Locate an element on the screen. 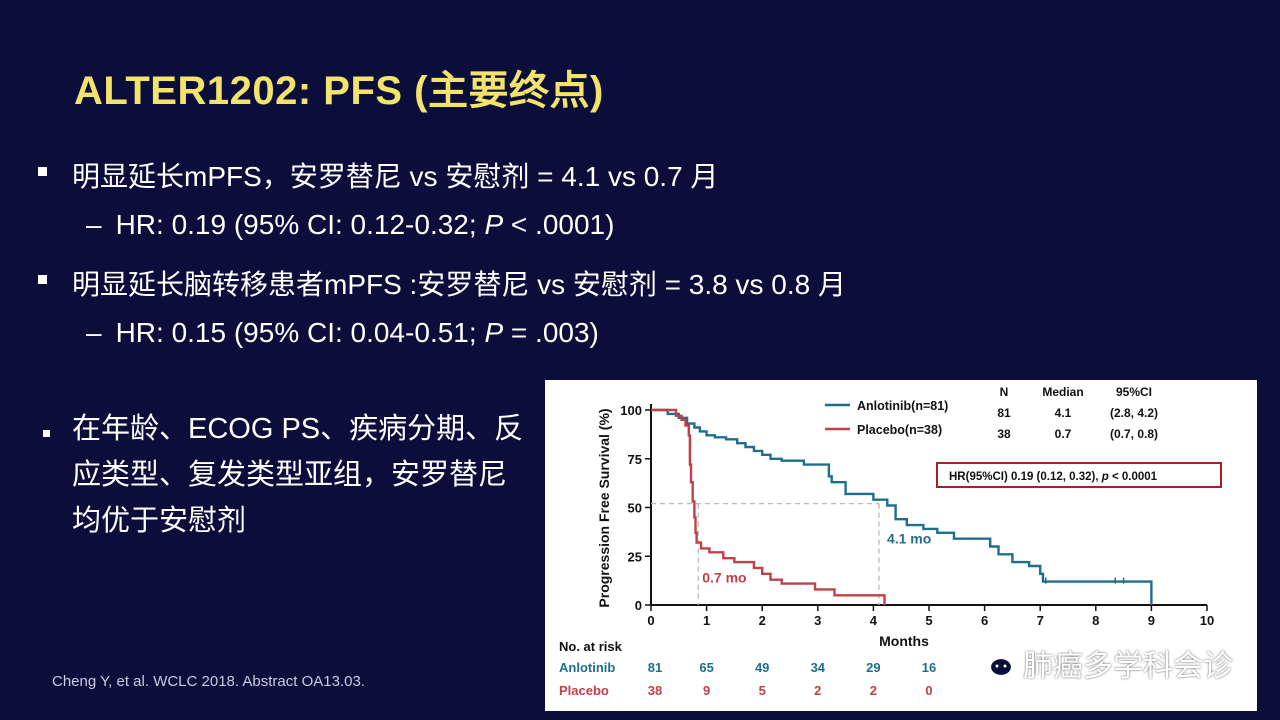  summary-cell: 0.7 is located at coordinates (1063, 434).